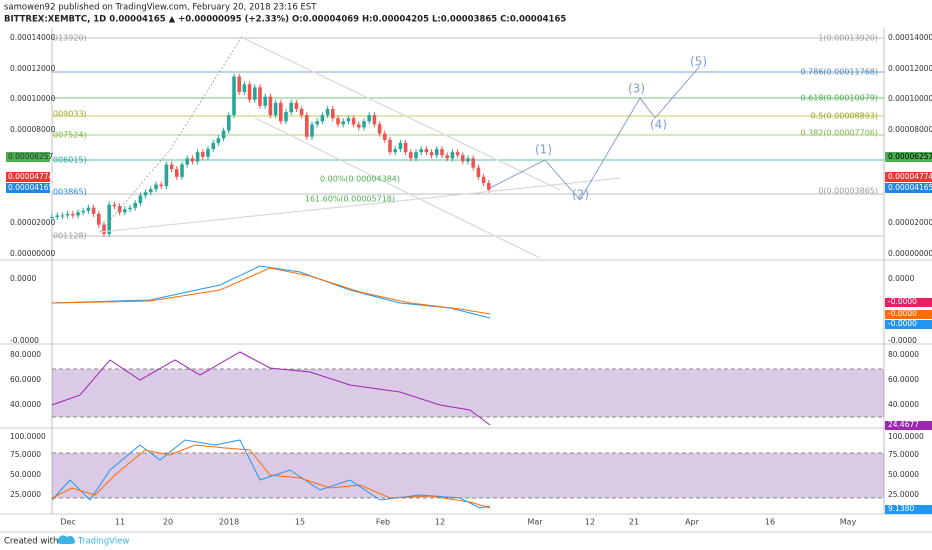 The height and width of the screenshot is (550, 932). I want to click on price-badge: 0.00006257, so click(910, 156).